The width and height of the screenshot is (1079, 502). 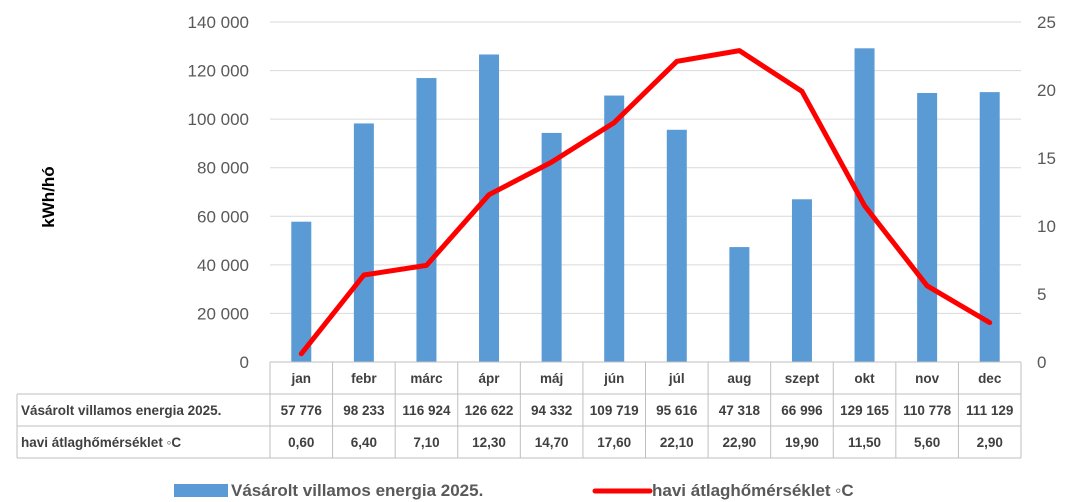 I want to click on table-row-header: Vásárolt villamos energia 2025., so click(x=121, y=410).